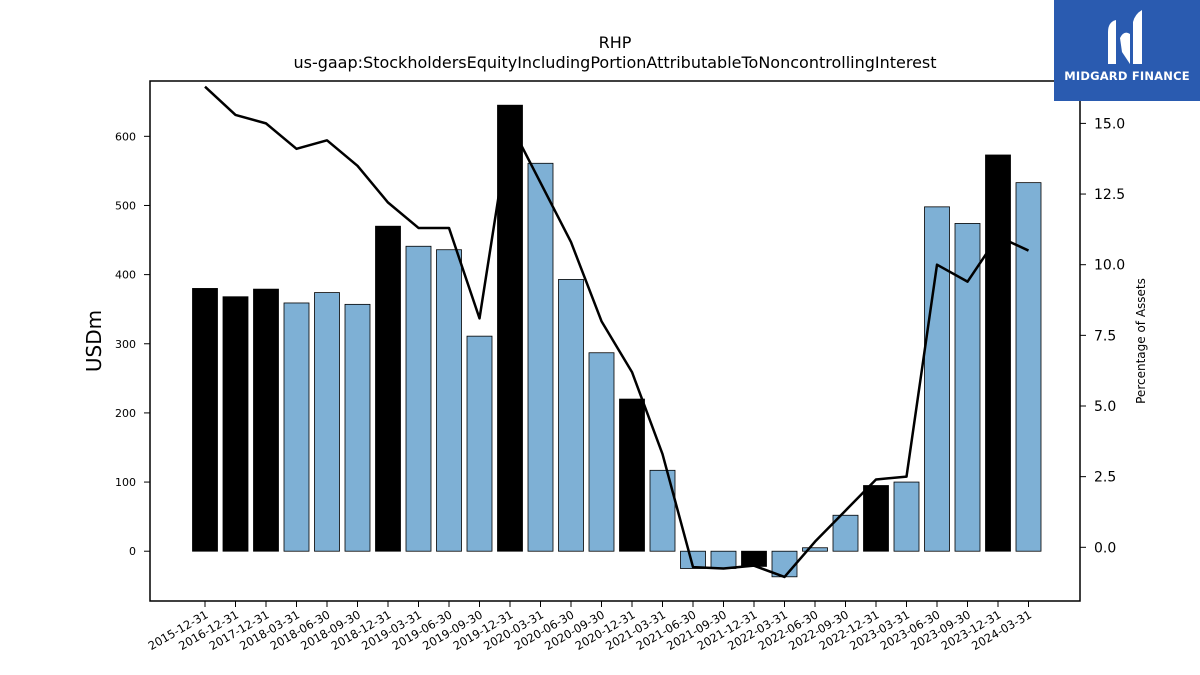 The width and height of the screenshot is (1200, 675). I want to click on y2-tick-label: 7.5, so click(1105, 336).